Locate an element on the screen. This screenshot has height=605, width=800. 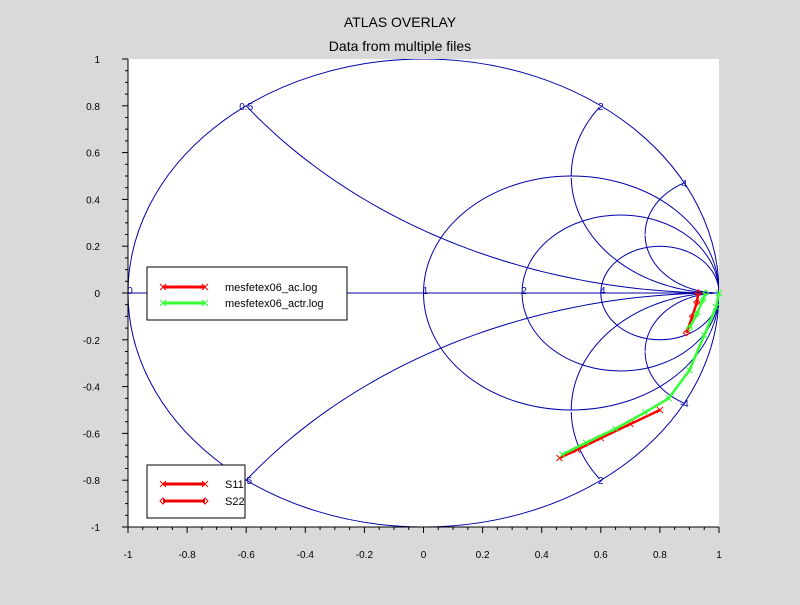
x-tick-label: -1 is located at coordinates (128, 555).